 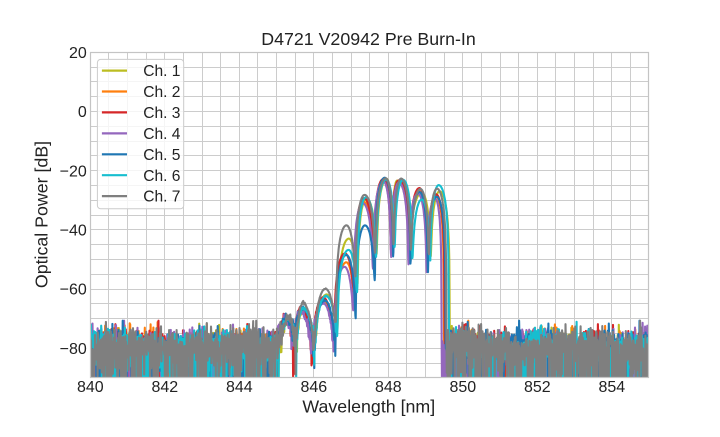 What do you see at coordinates (42, 214) in the screenshot?
I see `svg-text: Optical Power [dB]` at bounding box center [42, 214].